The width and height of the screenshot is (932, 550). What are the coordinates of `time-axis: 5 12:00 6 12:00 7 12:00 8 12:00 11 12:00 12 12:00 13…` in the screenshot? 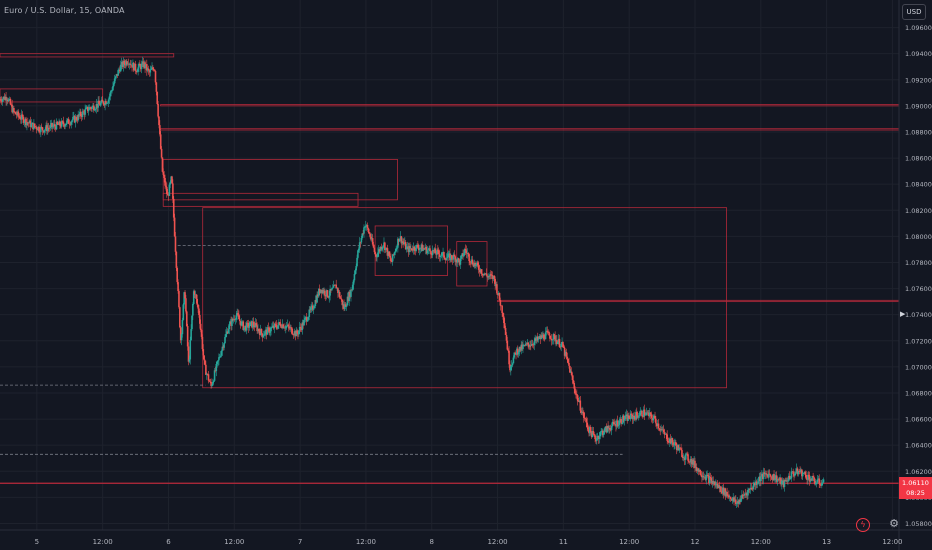 It's located at (466, 537).